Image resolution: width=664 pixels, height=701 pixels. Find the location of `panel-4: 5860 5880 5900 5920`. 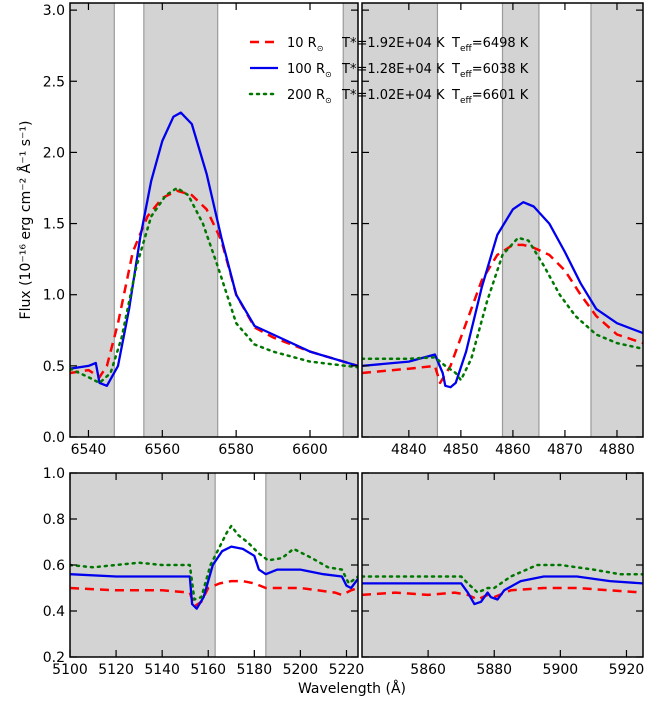

panel-4: 5860 5880 5900 5920 is located at coordinates (503, 575).